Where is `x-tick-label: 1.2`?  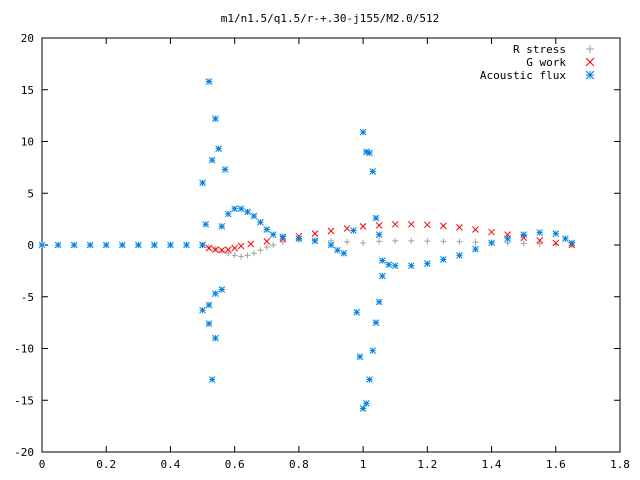
x-tick-label: 1.2 is located at coordinates (427, 464).